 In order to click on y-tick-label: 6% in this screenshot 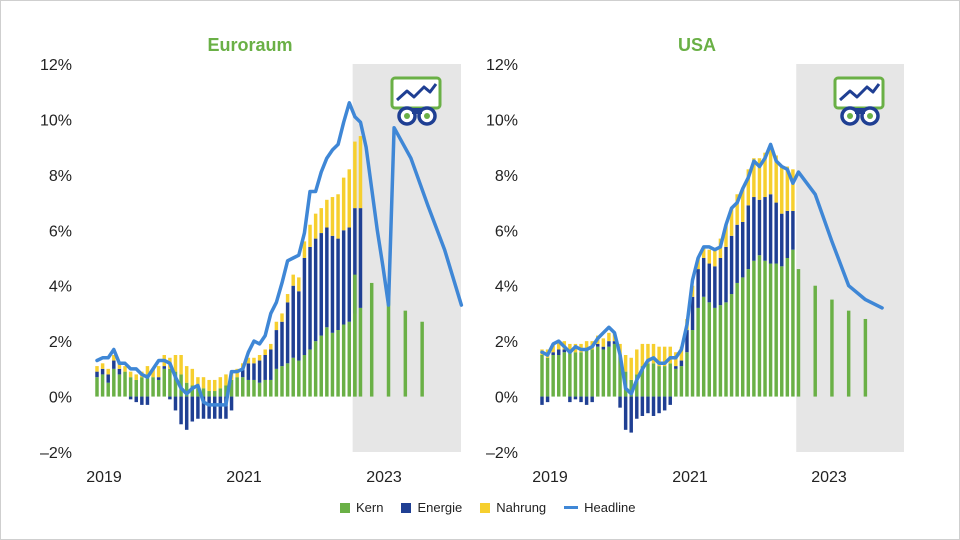, I will do `click(60, 231)`.